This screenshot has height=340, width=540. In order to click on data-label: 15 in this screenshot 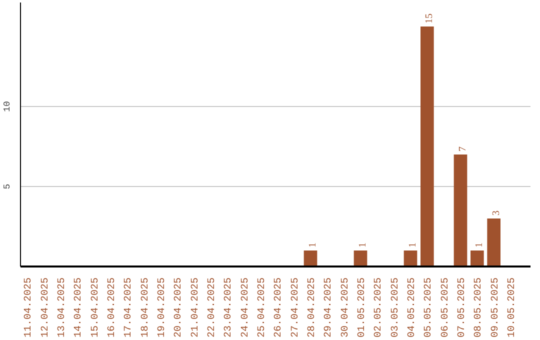, I will do `click(430, 19)`.